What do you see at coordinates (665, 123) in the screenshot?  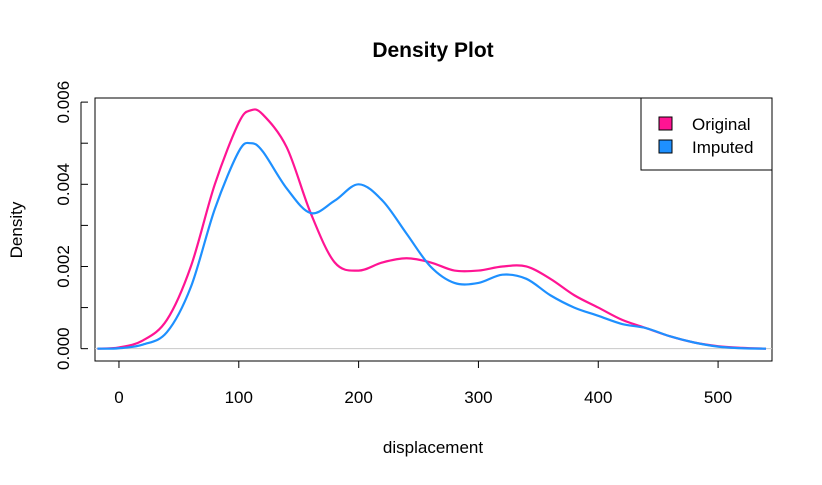 I see `legend-swatch-original` at bounding box center [665, 123].